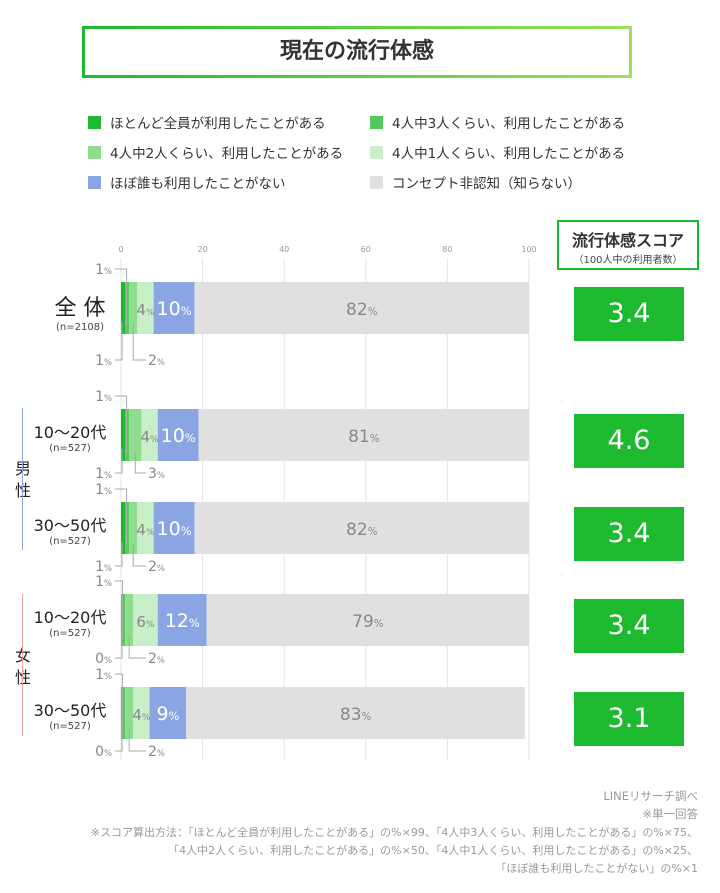 The width and height of the screenshot is (720, 893). What do you see at coordinates (650, 796) in the screenshot?
I see `note-source: LINEリサーチ調べ` at bounding box center [650, 796].